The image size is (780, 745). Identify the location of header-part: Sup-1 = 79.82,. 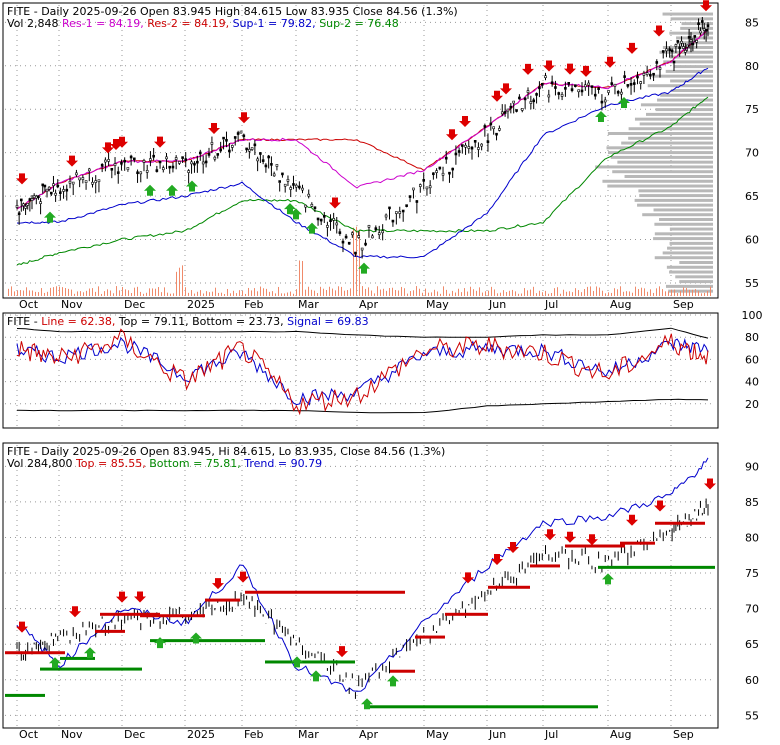
(276, 23).